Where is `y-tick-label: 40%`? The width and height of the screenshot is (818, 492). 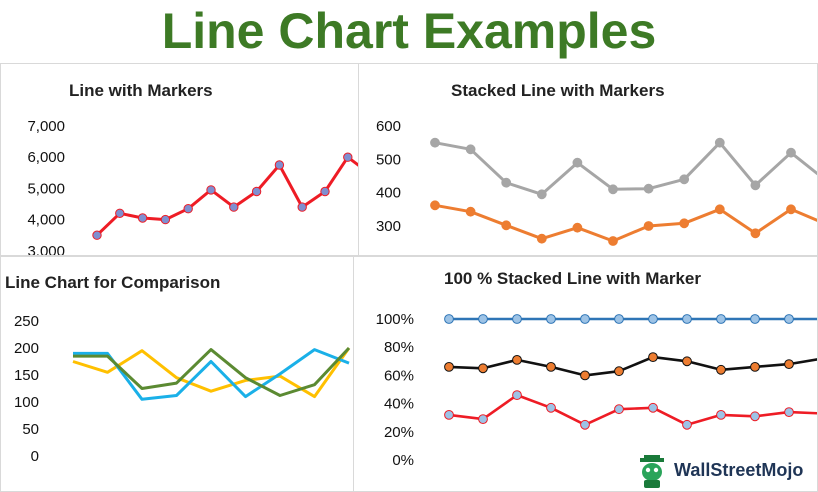 y-tick-label: 40% is located at coordinates (399, 404).